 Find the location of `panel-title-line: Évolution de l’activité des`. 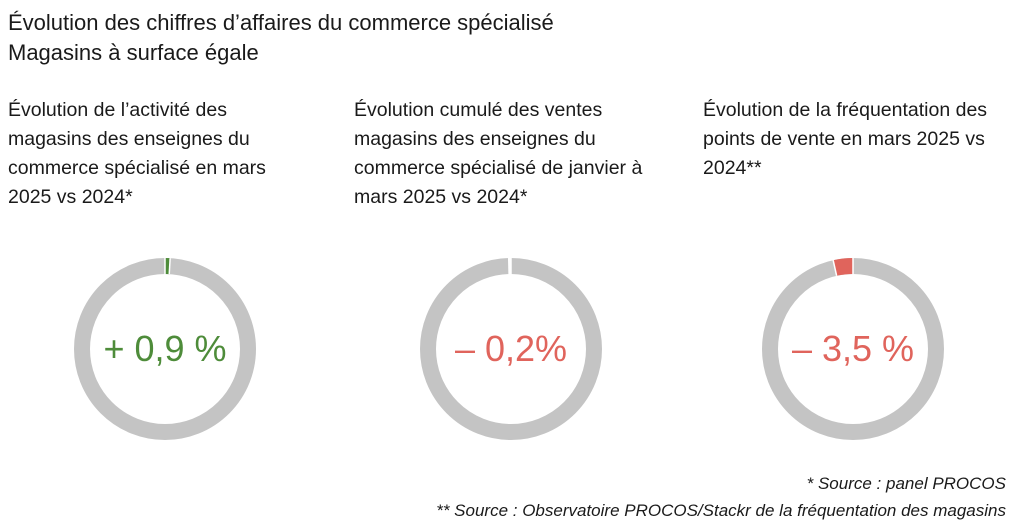

panel-title-line: Évolution de l’activité des is located at coordinates (117, 110).